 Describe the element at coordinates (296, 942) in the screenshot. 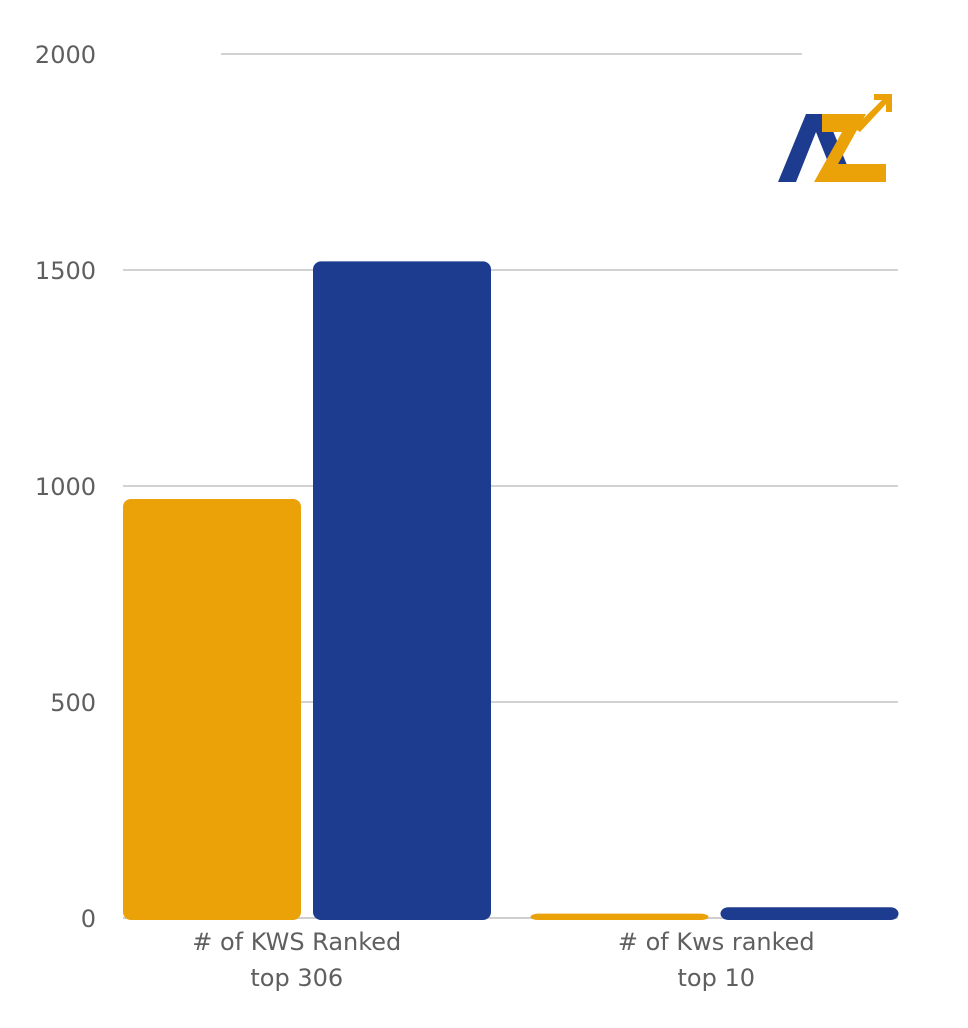

I see `x-tick-label-line: # of KWS Ranked` at that location.